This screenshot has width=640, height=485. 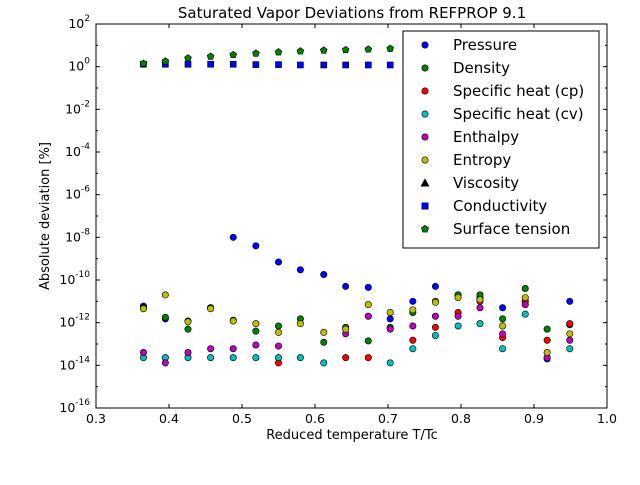 What do you see at coordinates (77, 235) in the screenshot?
I see `y-tick-label: 10⁻⁸` at bounding box center [77, 235].